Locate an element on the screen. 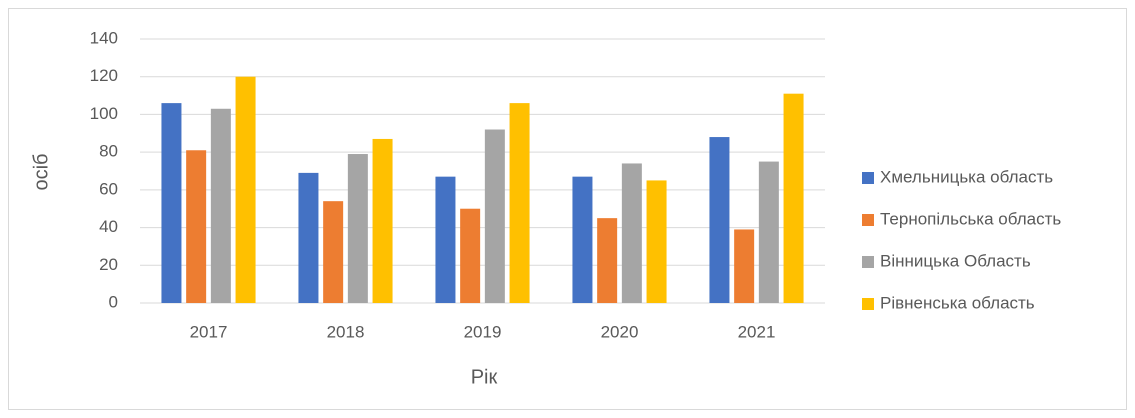 The width and height of the screenshot is (1135, 418). x-tick-label: 2019 is located at coordinates (483, 331).